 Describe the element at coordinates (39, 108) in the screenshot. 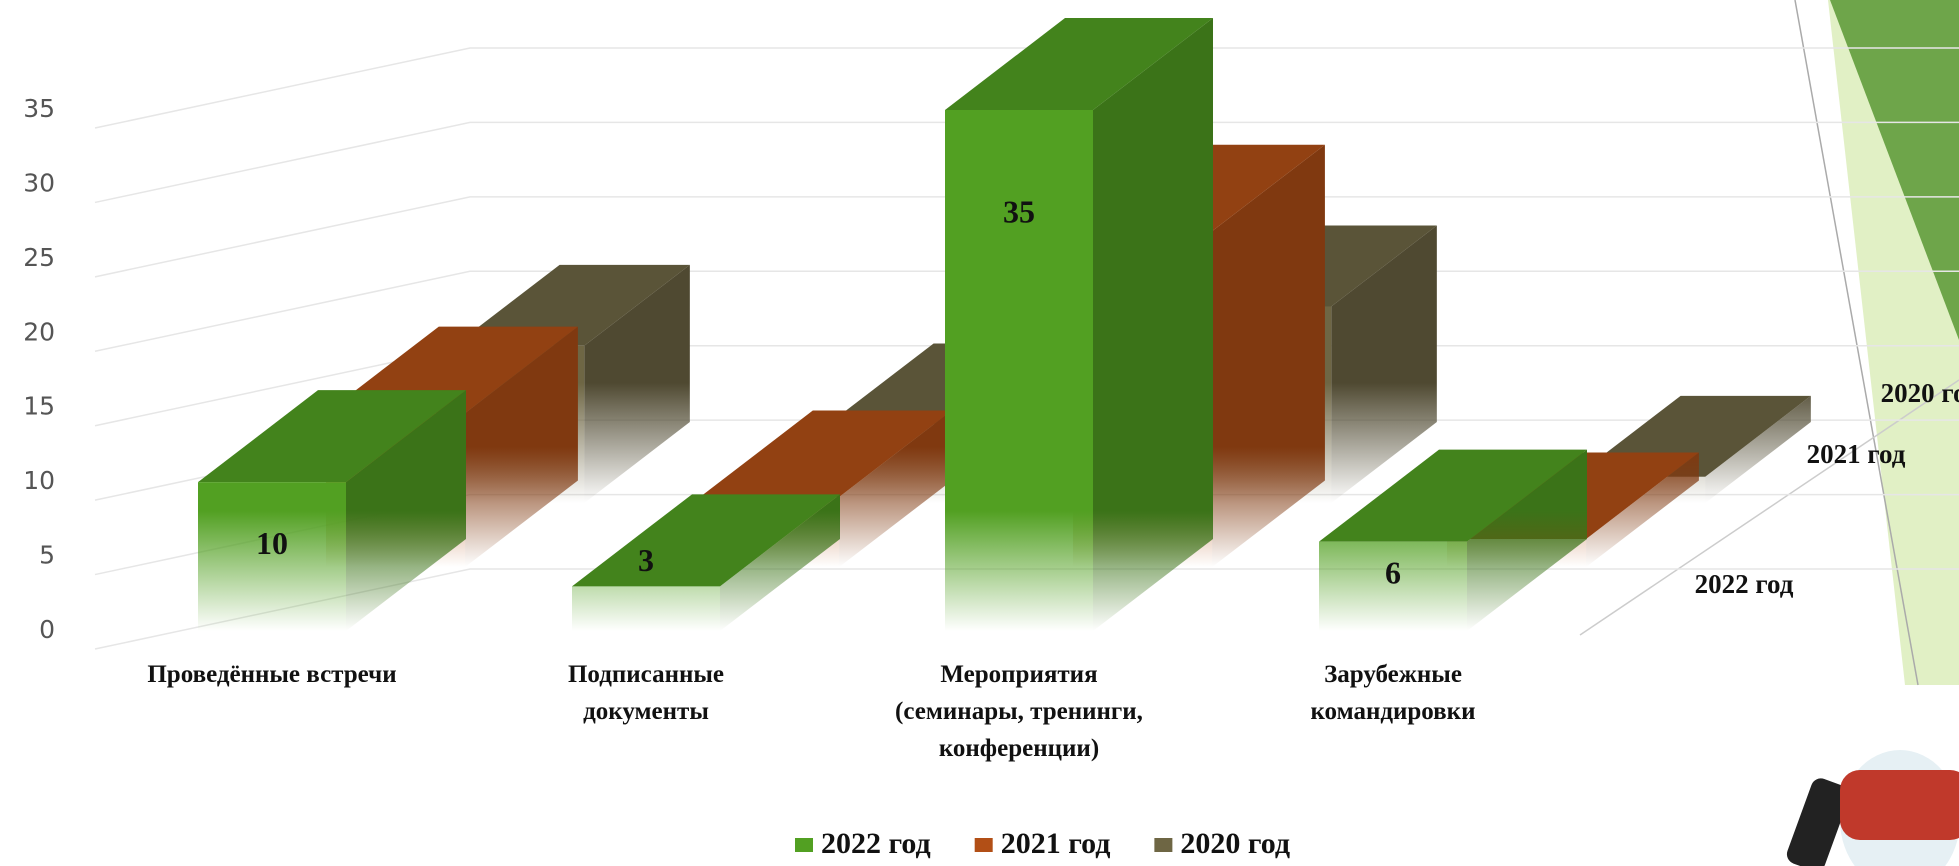

I see `y-tick-label: 35` at that location.